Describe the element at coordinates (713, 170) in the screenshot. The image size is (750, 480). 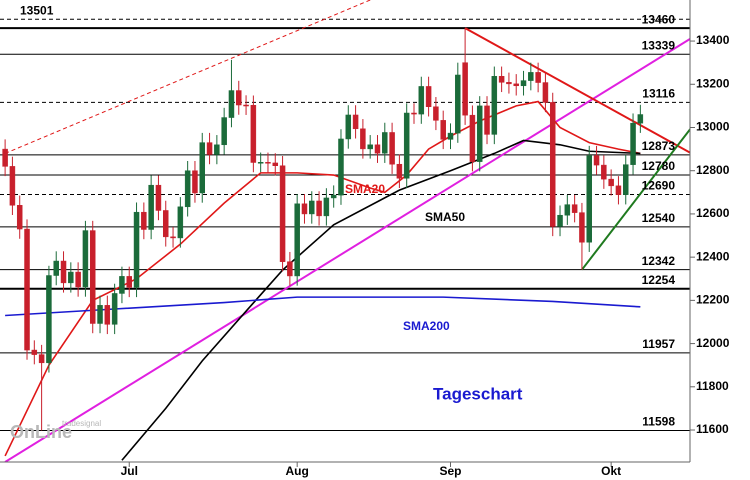
I see `y-tick-label: 12800` at that location.